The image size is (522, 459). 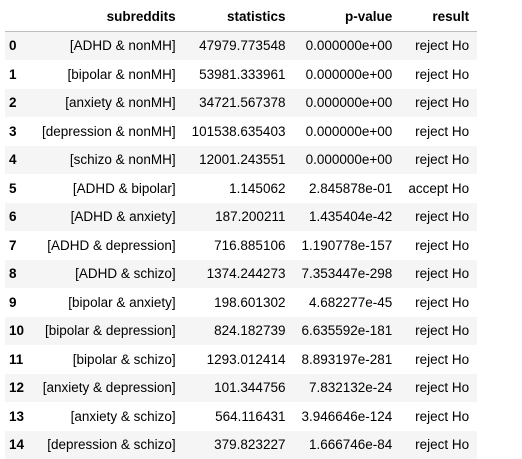 What do you see at coordinates (346, 302) in the screenshot?
I see `cell-p-value: 4.682277e-45` at bounding box center [346, 302].